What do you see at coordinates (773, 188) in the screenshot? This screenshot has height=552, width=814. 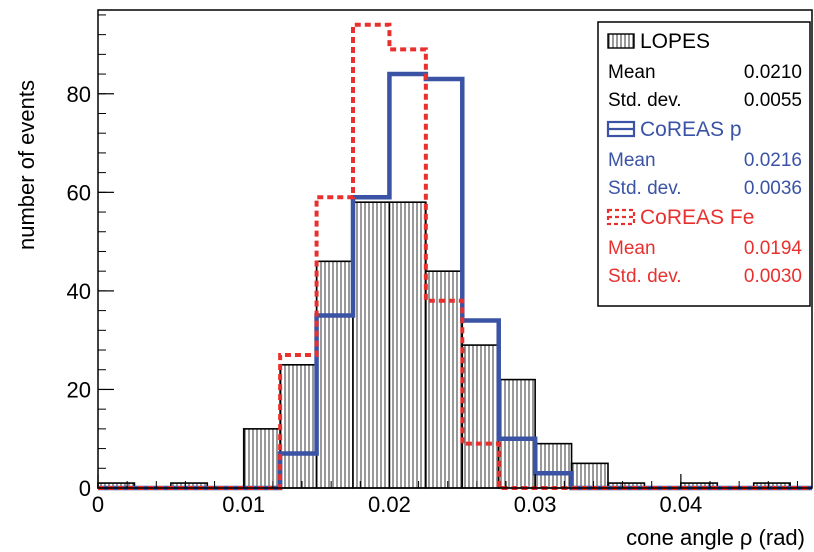 I see `legend-stat-value: 0.0036` at bounding box center [773, 188].